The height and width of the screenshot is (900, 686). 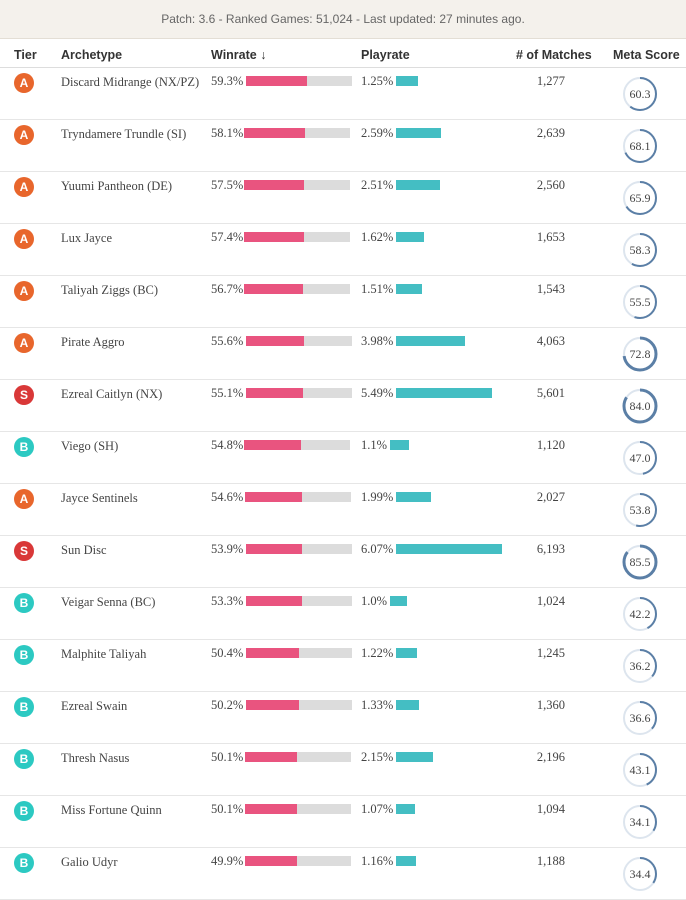 I want to click on table-row: B Viego (SH) 54.8% 1.1% 1,120 47.0, so click(x=343, y=458).